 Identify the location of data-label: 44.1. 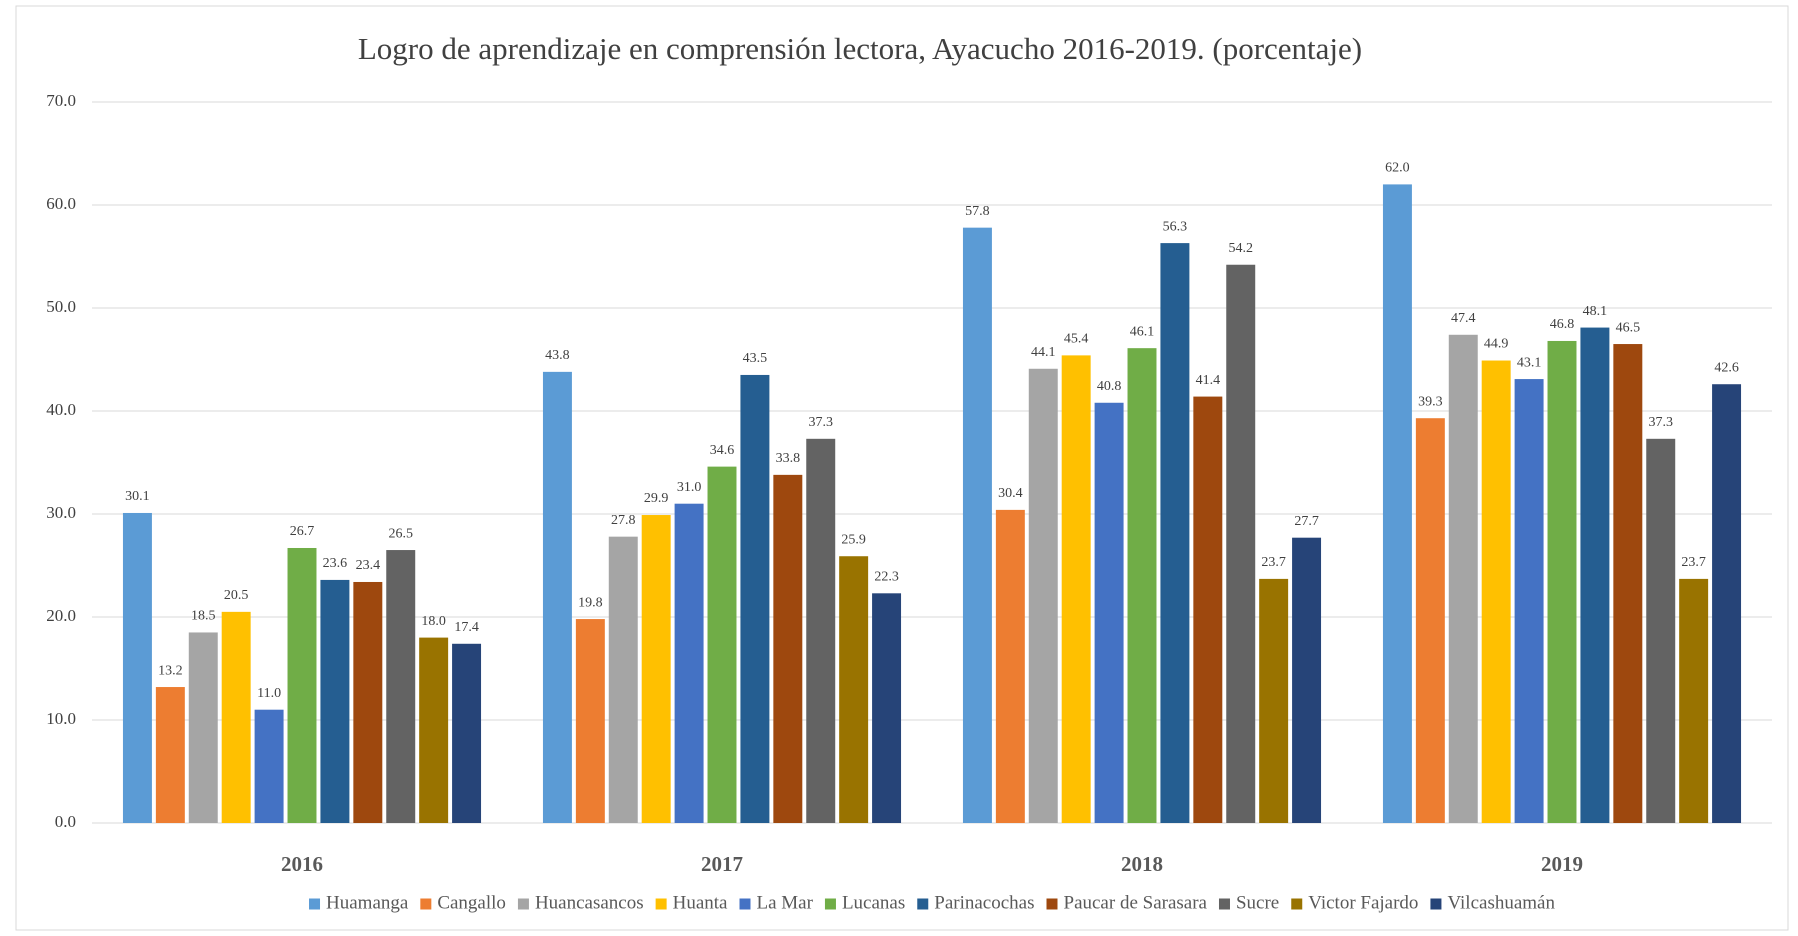
(1043, 352).